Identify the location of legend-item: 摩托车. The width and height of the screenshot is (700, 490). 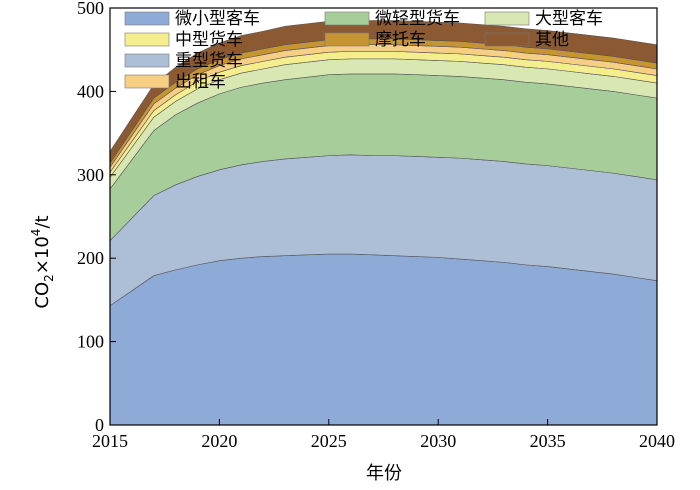
(375, 40).